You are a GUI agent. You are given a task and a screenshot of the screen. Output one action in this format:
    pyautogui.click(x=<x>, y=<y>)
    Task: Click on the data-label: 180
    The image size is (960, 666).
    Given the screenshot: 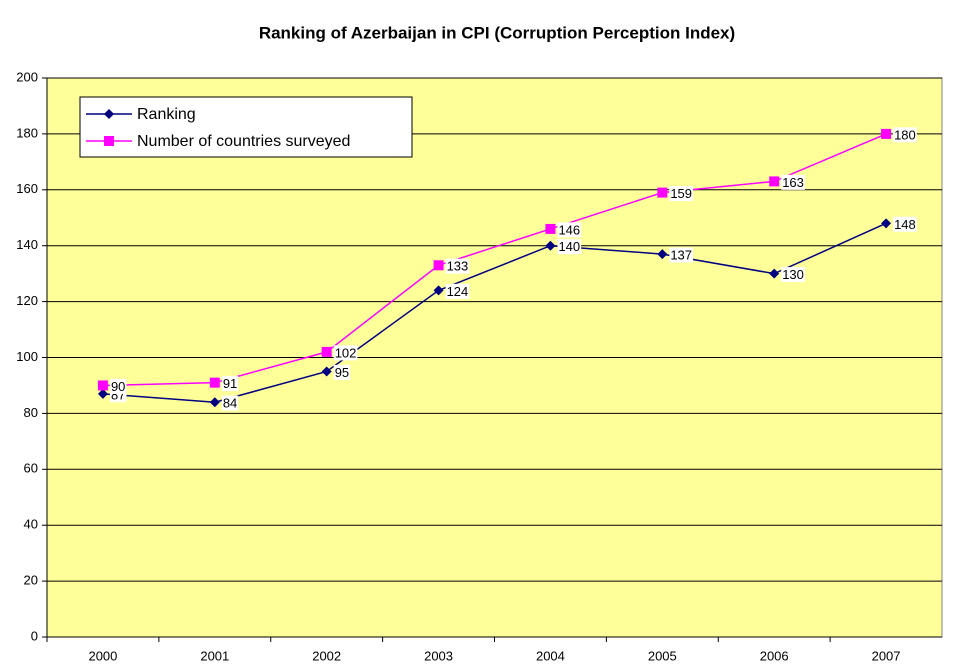 What is the action you would take?
    pyautogui.click(x=905, y=134)
    